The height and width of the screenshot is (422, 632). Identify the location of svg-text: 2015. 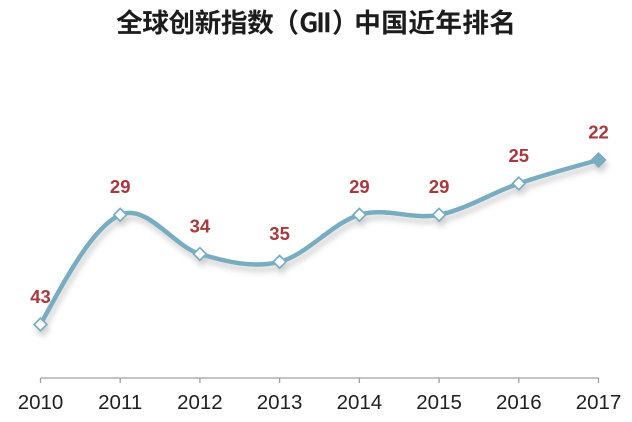
(439, 402).